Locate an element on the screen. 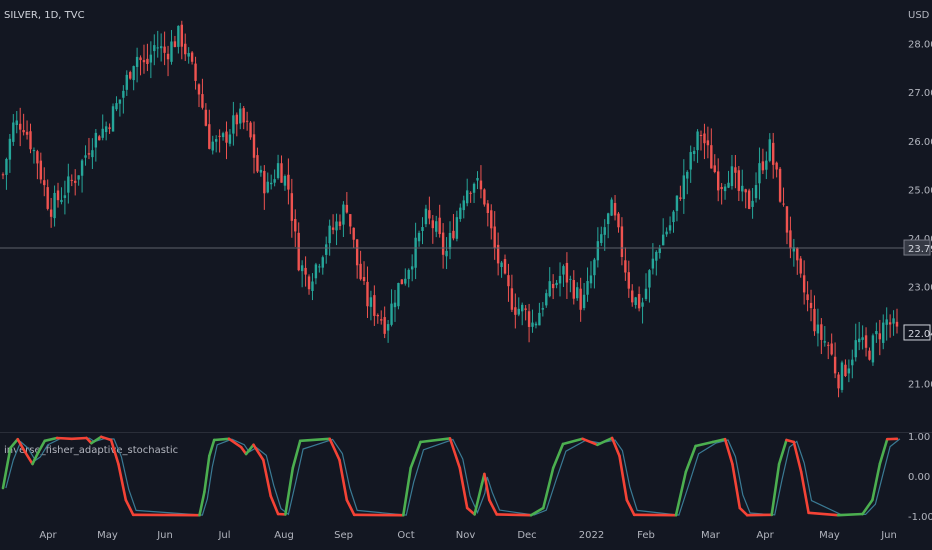 This screenshot has width=932, height=550. price-axis-tick: 21.00 is located at coordinates (920, 384).